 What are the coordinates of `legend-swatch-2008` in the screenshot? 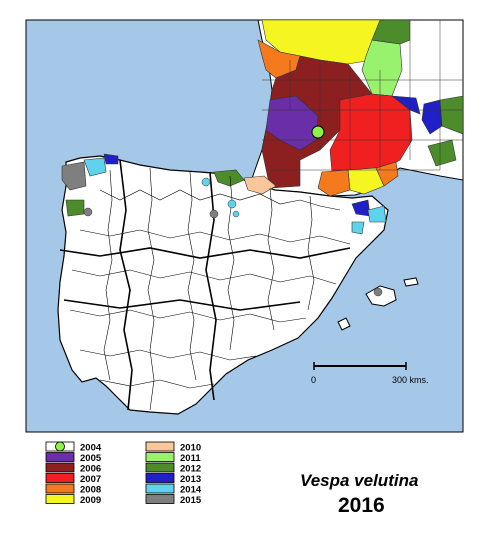 It's located at (60, 488).